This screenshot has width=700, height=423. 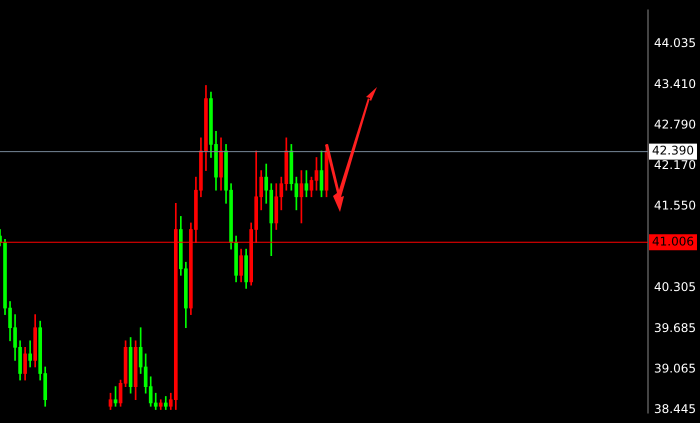 I want to click on y-tick-label: 38.445, so click(x=675, y=409).